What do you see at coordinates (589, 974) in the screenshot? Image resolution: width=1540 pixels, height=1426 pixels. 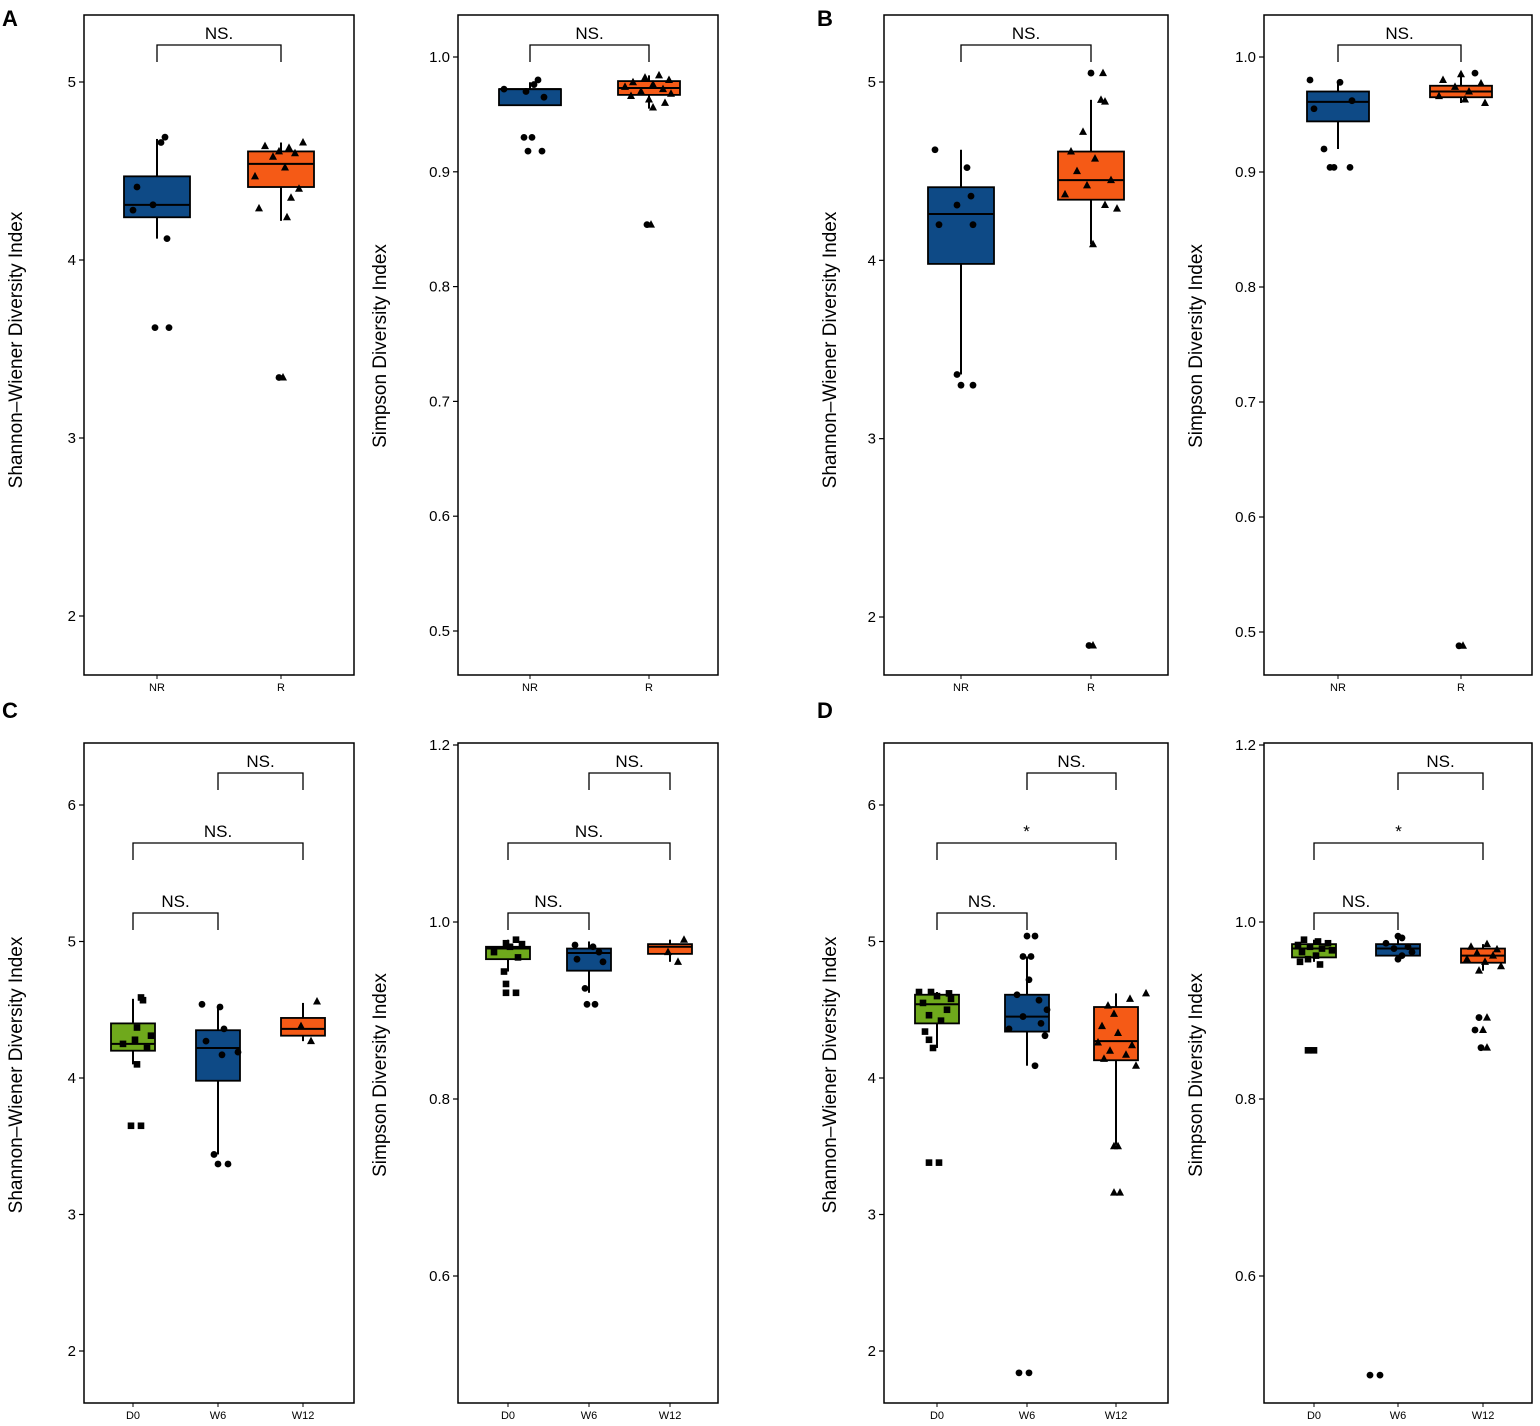 I see `box-w6` at bounding box center [589, 974].